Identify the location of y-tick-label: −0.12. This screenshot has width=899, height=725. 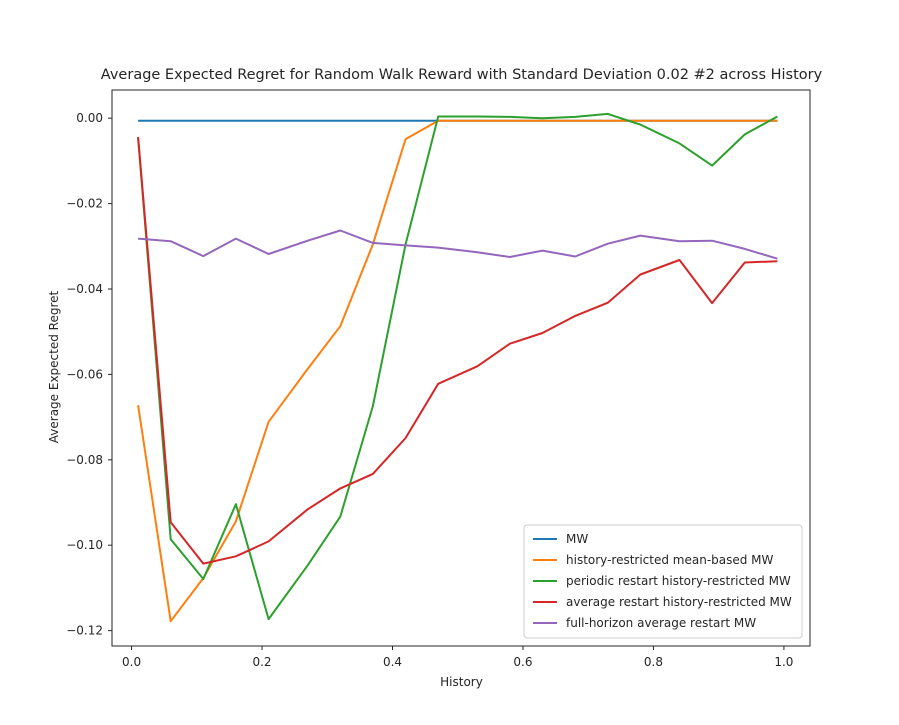
(84, 631).